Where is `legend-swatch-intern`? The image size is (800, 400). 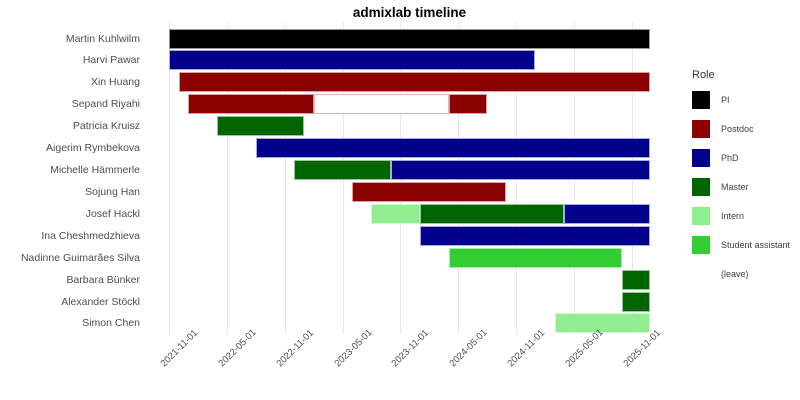
legend-swatch-intern is located at coordinates (701, 216).